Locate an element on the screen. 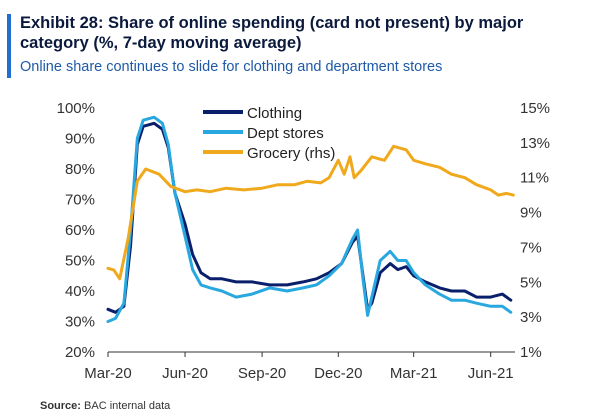 The height and width of the screenshot is (420, 594). y-left-tick-label: 90% is located at coordinates (80, 139).